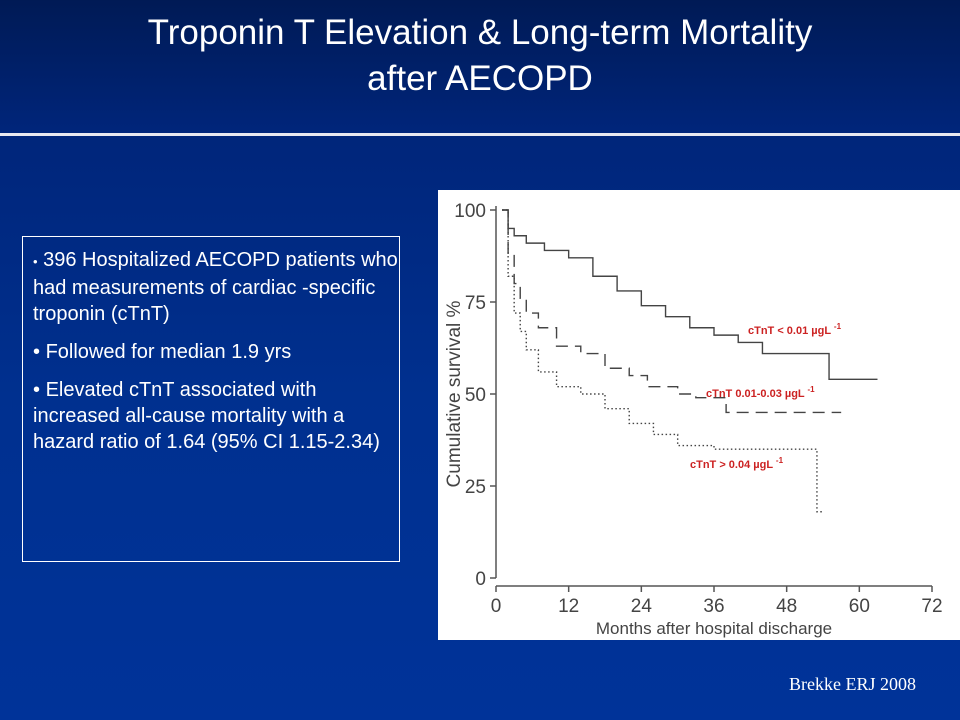 The width and height of the screenshot is (960, 720). I want to click on x-tick-label: 0, so click(496, 606).